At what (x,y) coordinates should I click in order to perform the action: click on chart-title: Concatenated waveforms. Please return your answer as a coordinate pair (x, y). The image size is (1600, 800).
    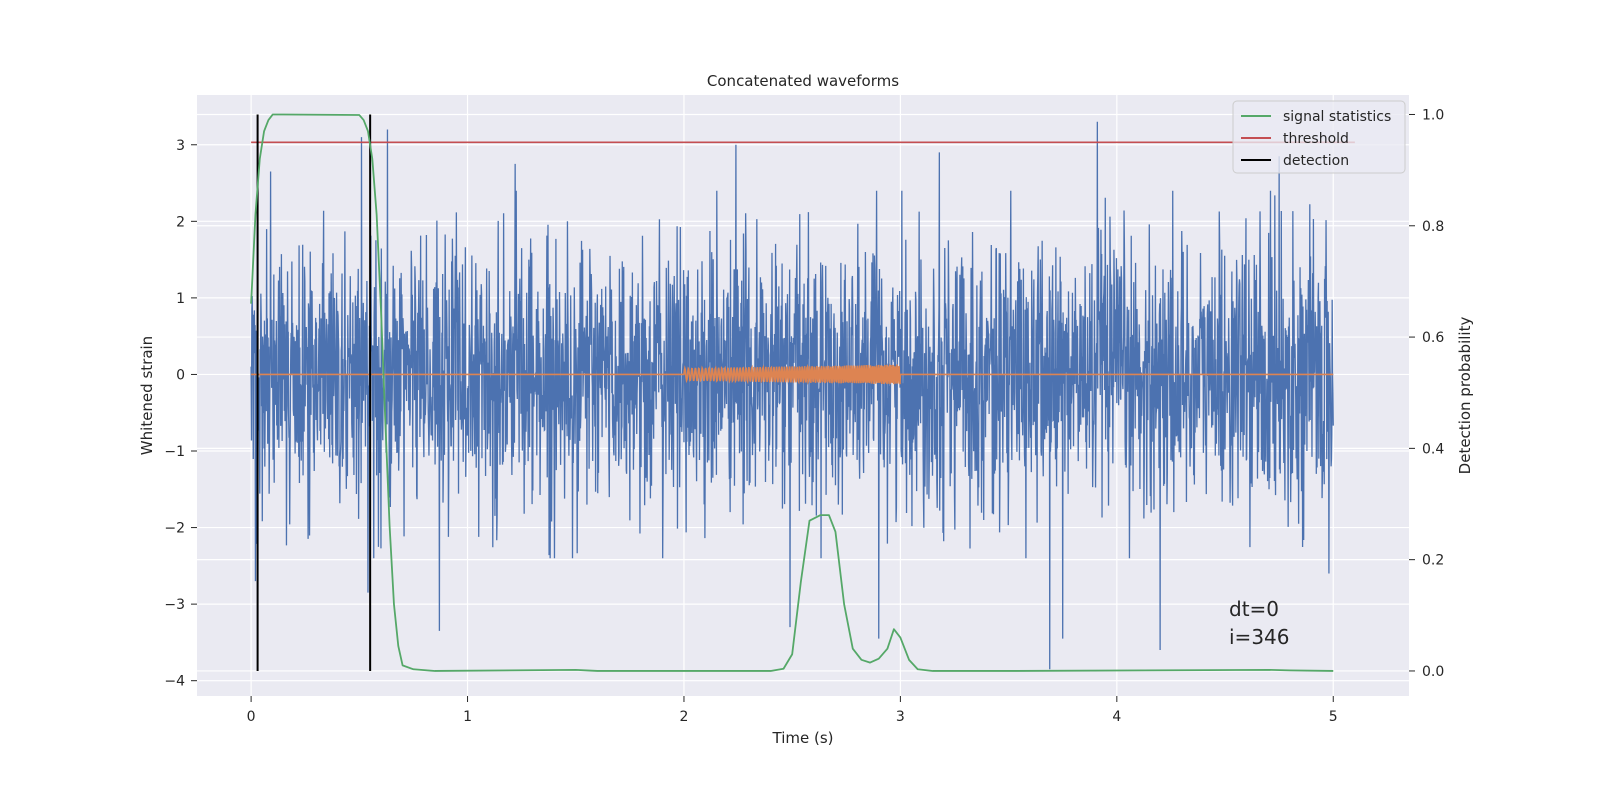
    Looking at the image, I should click on (803, 81).